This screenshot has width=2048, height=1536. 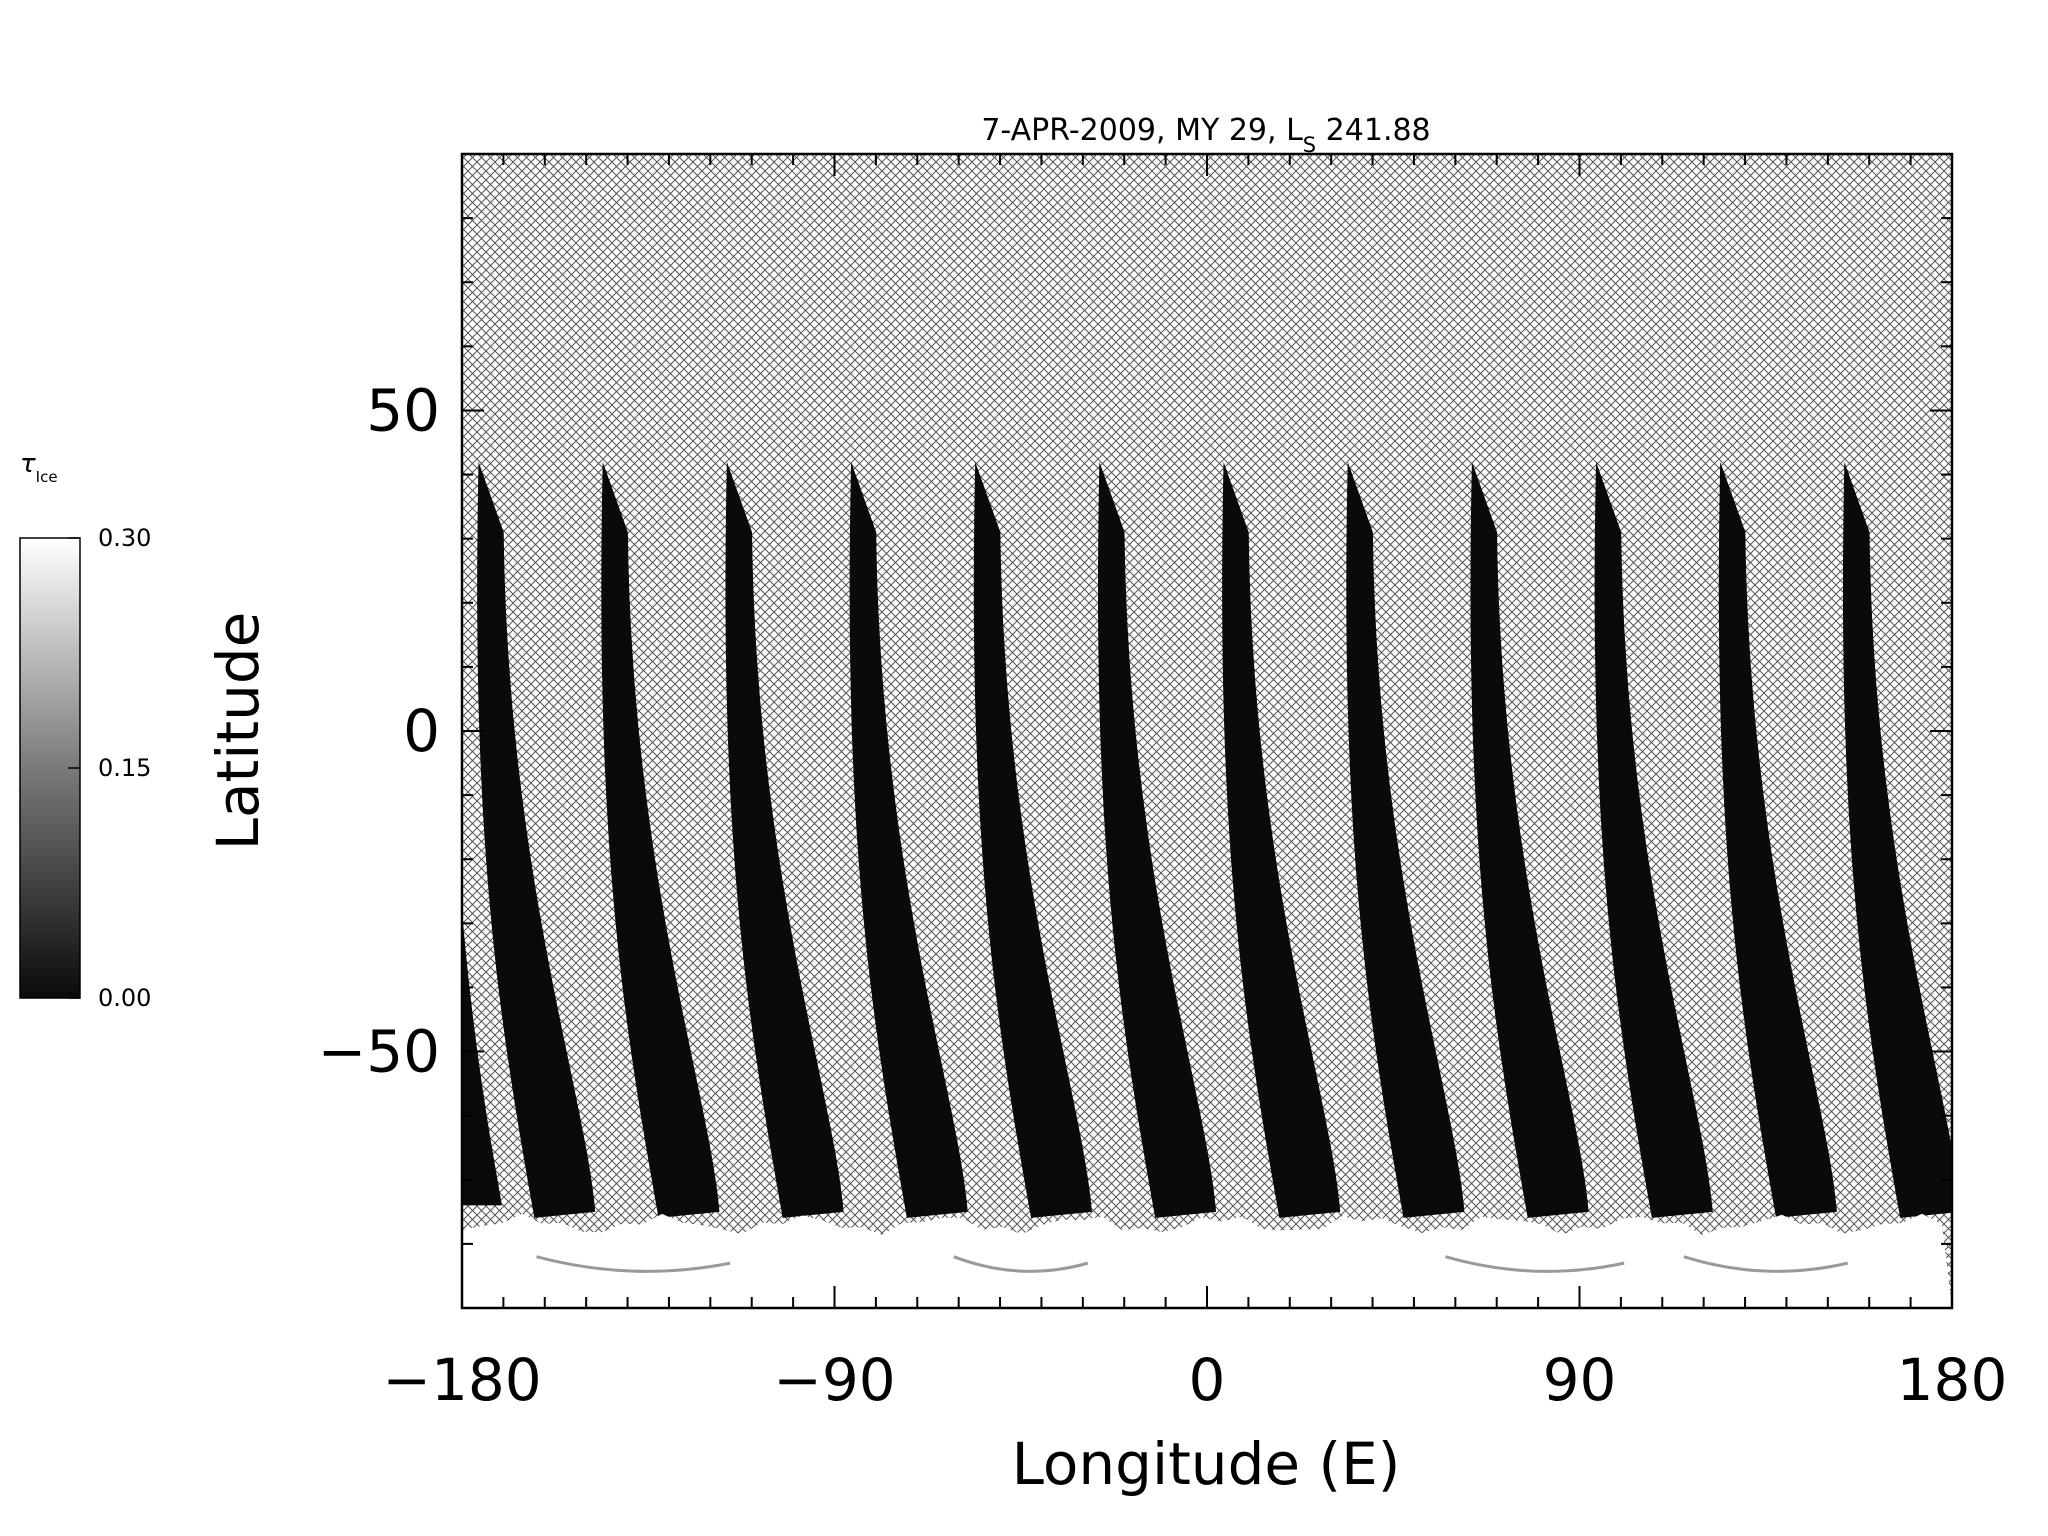 What do you see at coordinates (1207, 1380) in the screenshot?
I see `x-tick-label: 0` at bounding box center [1207, 1380].